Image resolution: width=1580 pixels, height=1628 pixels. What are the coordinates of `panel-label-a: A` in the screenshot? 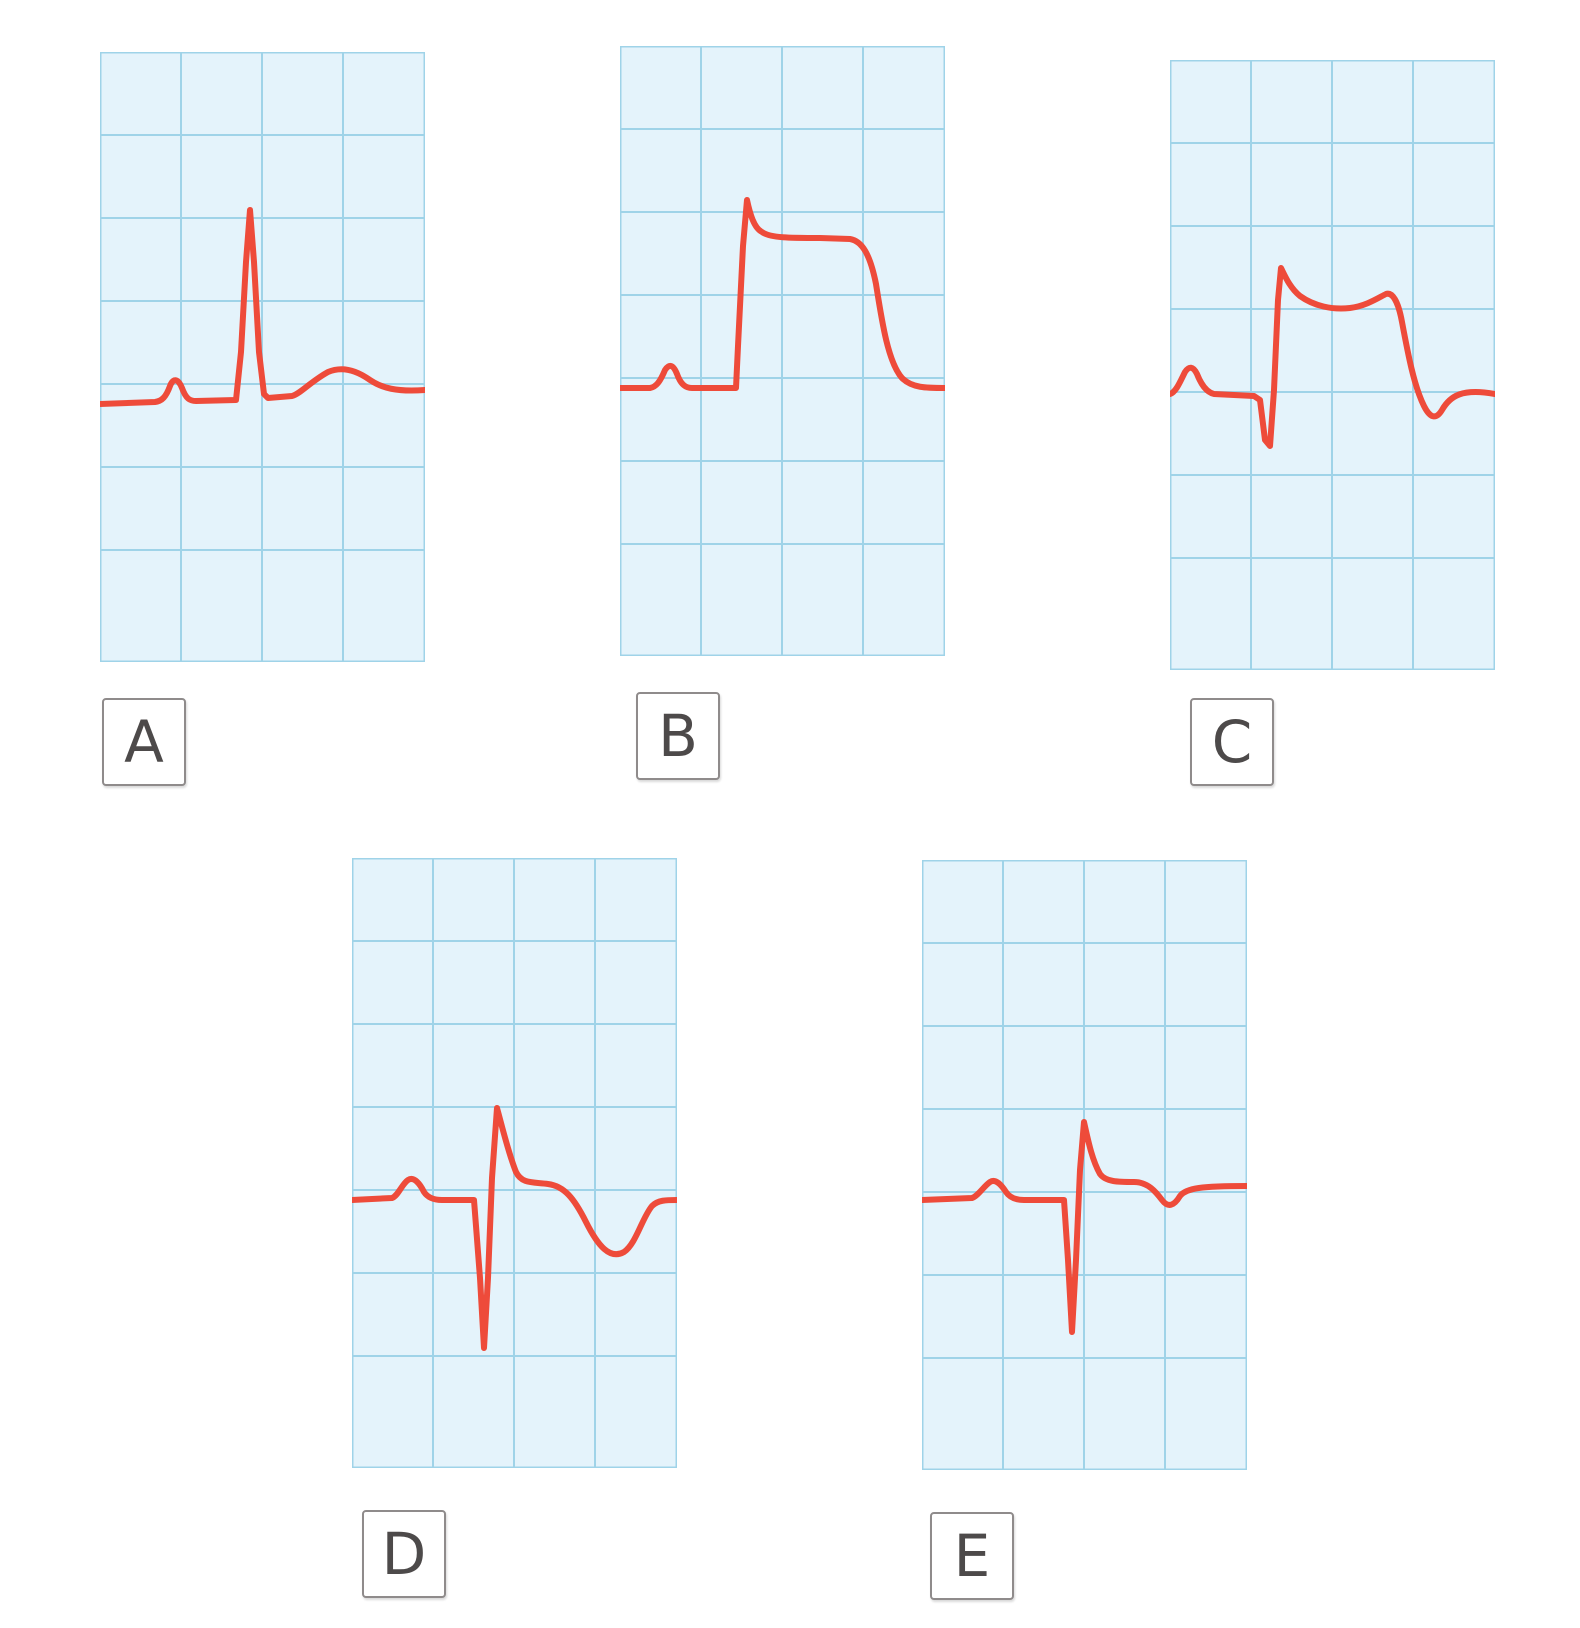 It's located at (144, 742).